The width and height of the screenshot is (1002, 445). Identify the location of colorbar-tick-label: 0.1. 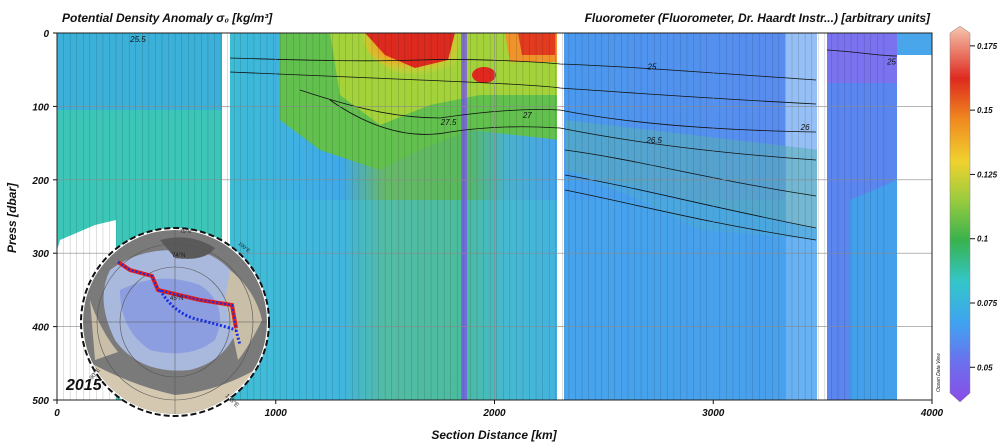
(983, 239).